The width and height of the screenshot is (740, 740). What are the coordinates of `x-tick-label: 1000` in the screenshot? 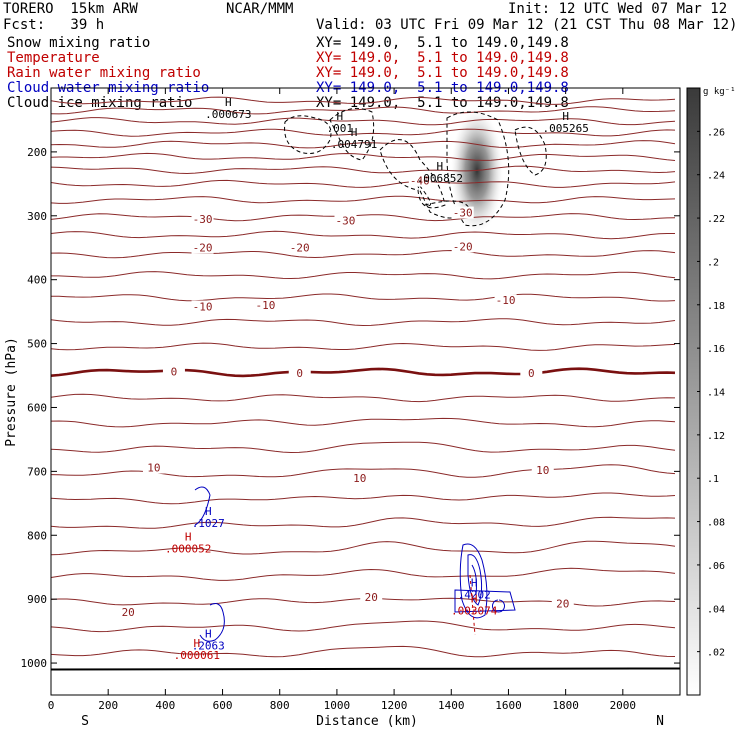 It's located at (337, 705).